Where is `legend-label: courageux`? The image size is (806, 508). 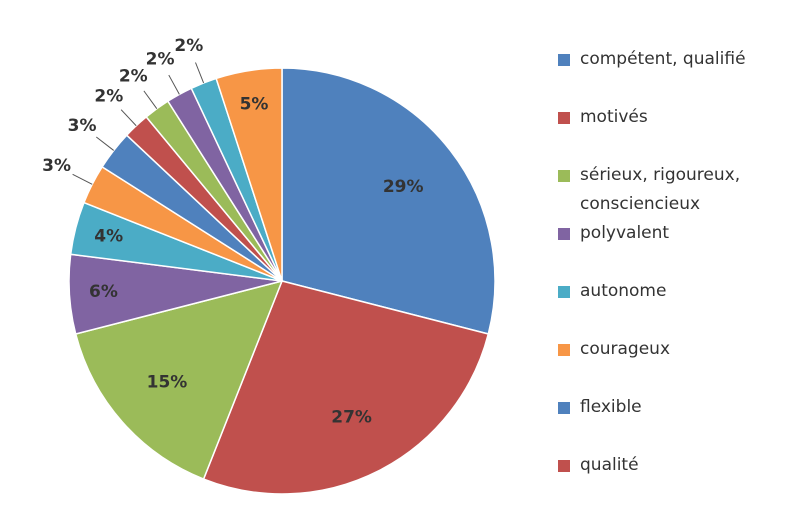
legend-label: courageux is located at coordinates (625, 349).